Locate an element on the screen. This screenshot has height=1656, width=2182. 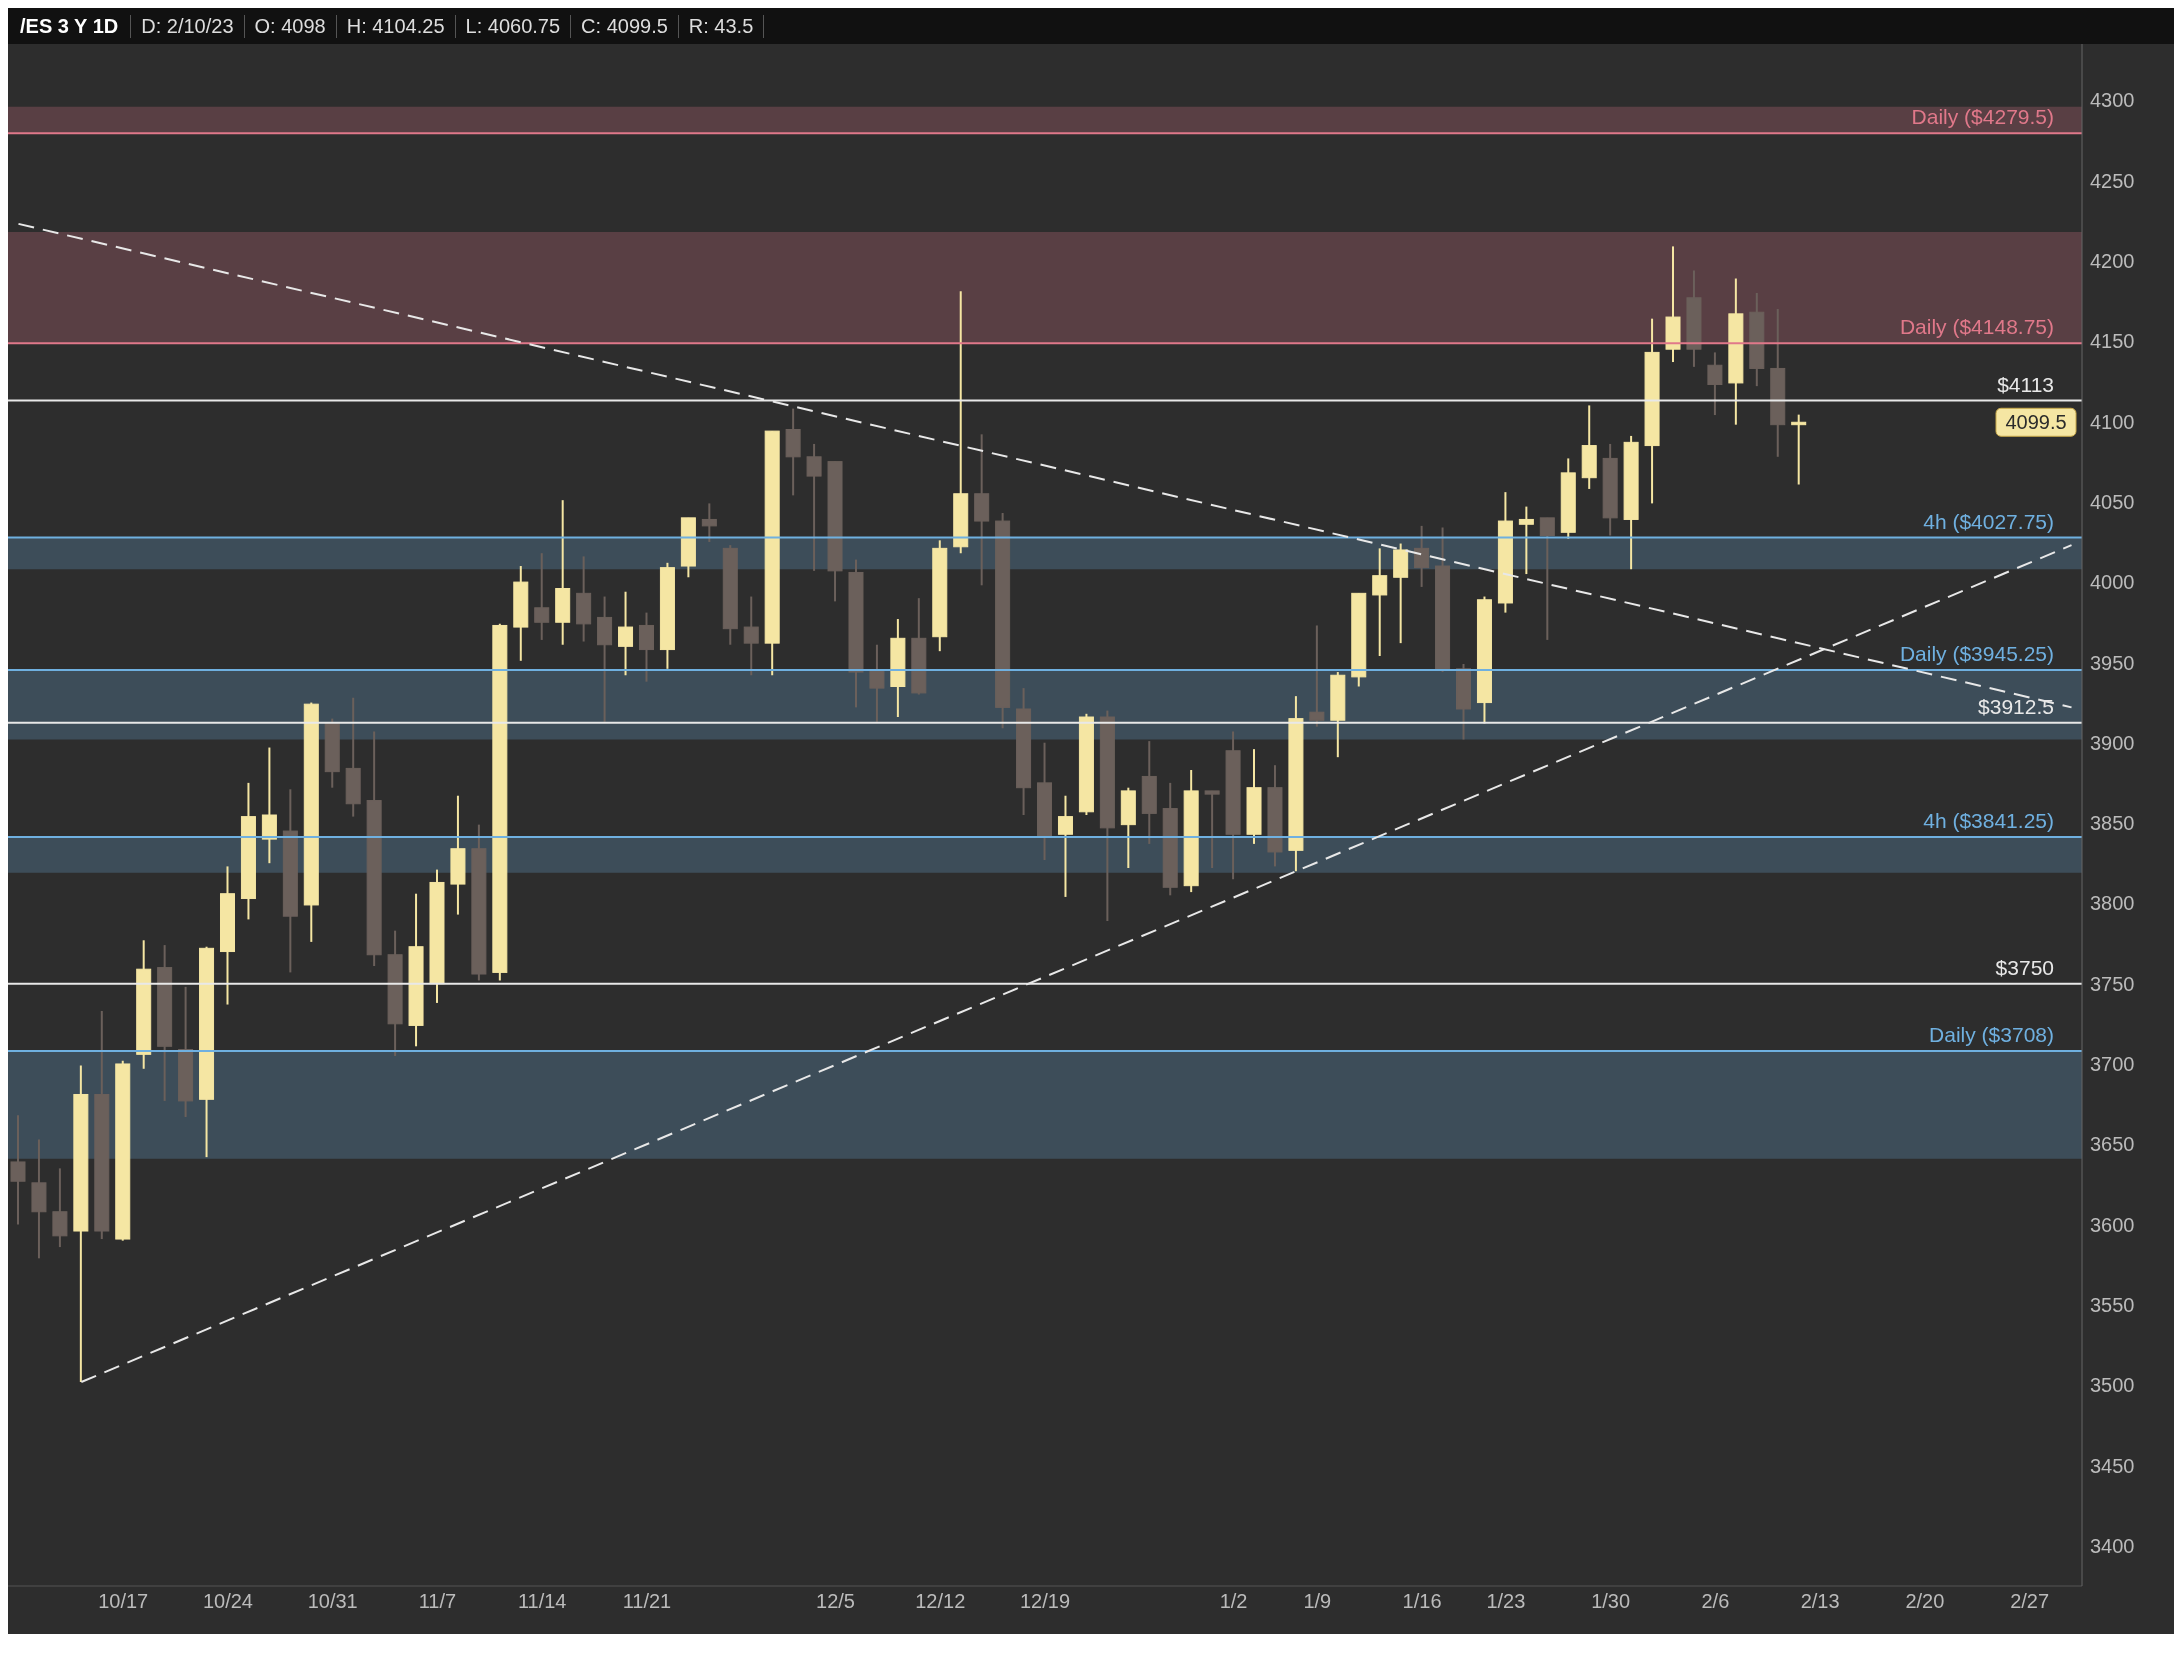
ref-line-label: $3912.5 is located at coordinates (2016, 706).